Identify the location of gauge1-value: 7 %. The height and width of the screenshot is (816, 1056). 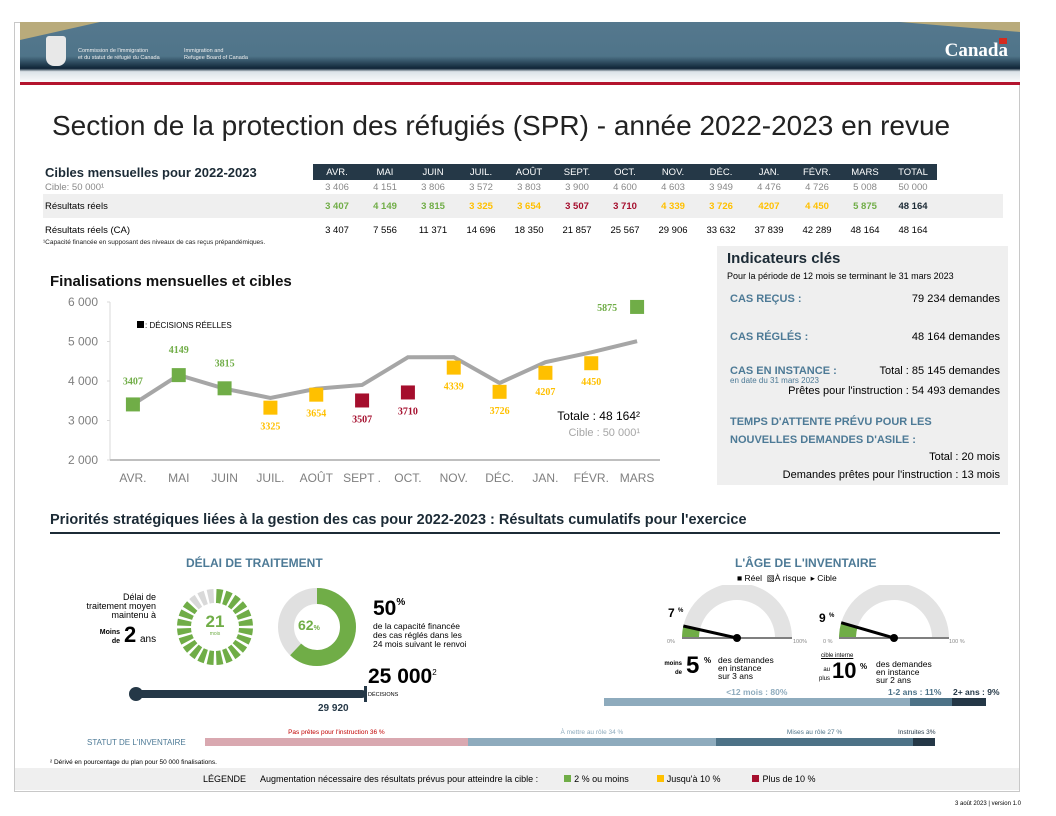
(676, 613).